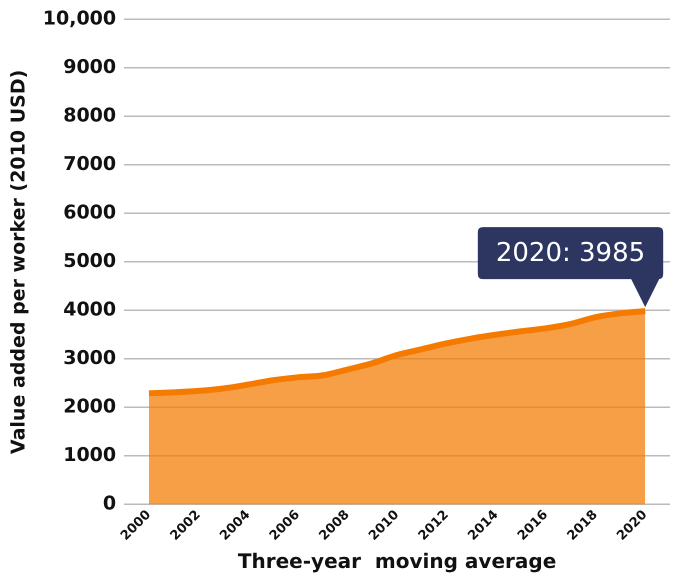 This screenshot has height=583, width=684. Describe the element at coordinates (109, 503) in the screenshot. I see `y-tick-label: 0` at that location.